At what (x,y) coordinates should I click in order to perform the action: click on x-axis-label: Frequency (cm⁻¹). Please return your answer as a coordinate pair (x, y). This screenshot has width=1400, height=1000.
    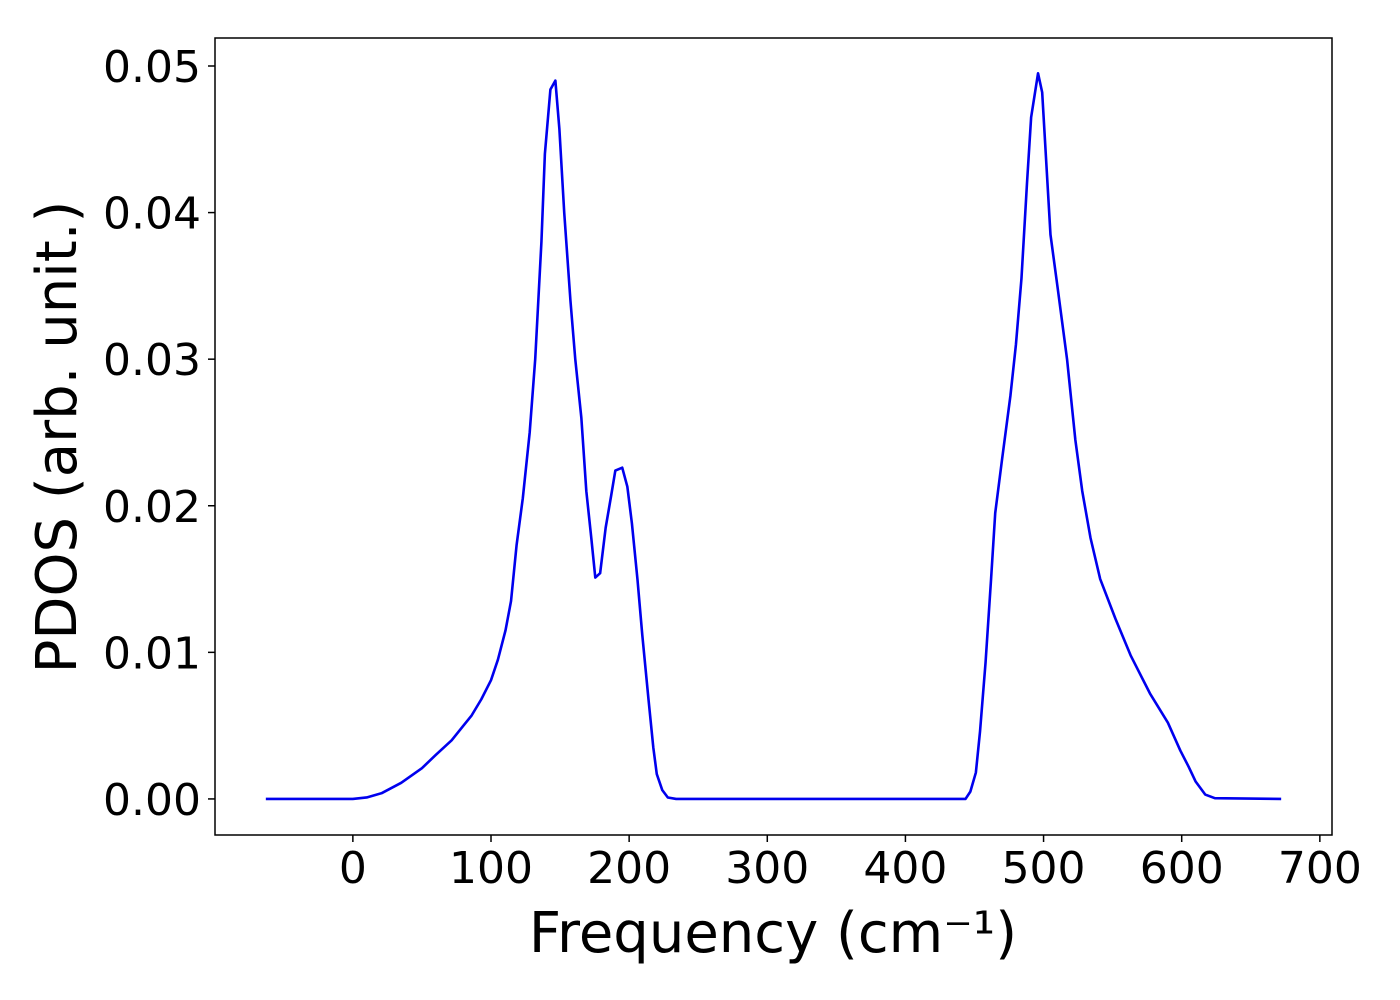
    Looking at the image, I should click on (773, 933).